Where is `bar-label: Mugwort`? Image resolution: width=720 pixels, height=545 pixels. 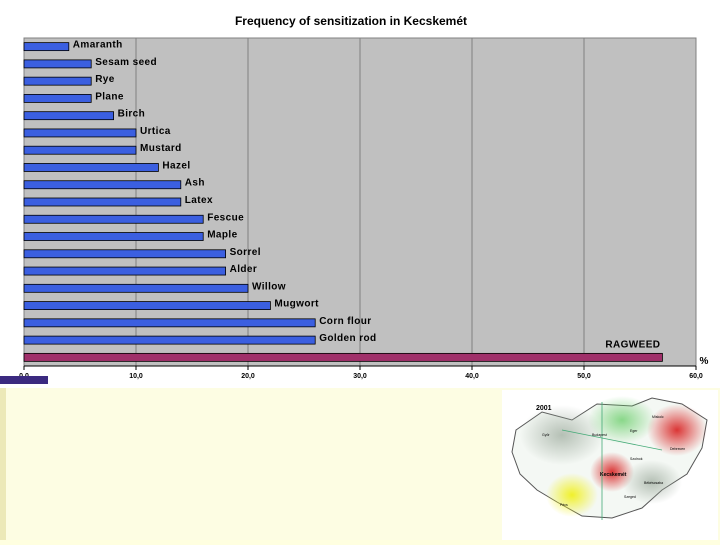 bar-label: Mugwort is located at coordinates (296, 304).